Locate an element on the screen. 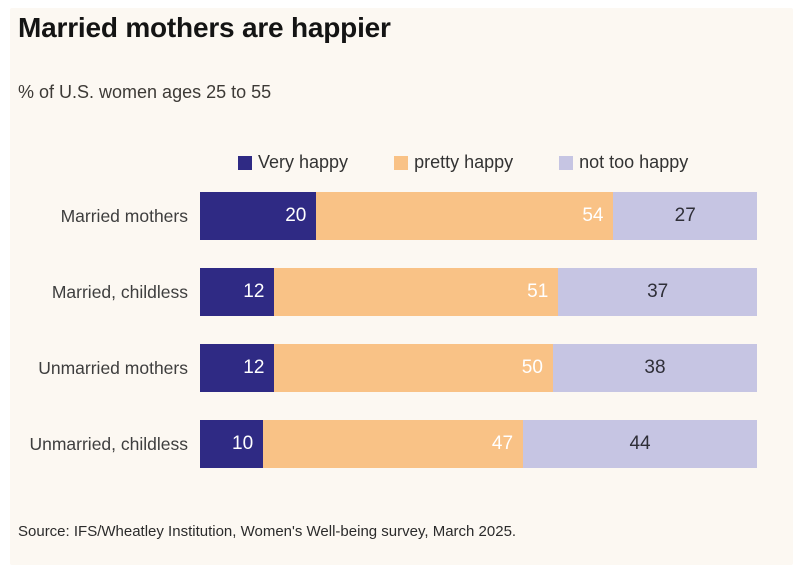  bar-value-label: 10 is located at coordinates (243, 443).